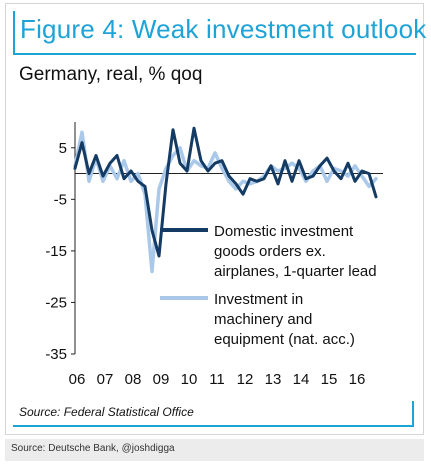  Describe the element at coordinates (106, 412) in the screenshot. I see `source-note: Source: Federal Statistical Office` at that location.